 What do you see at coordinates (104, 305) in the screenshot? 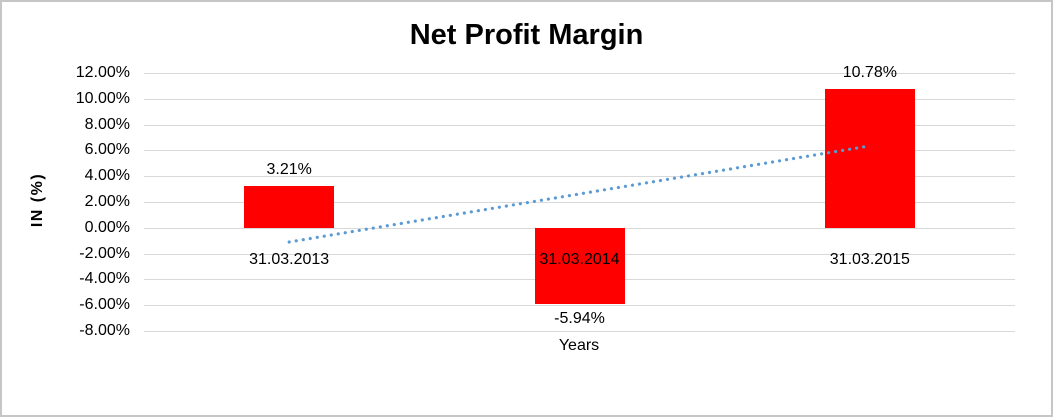
I see `y-tick-label: -6.00%` at bounding box center [104, 305].